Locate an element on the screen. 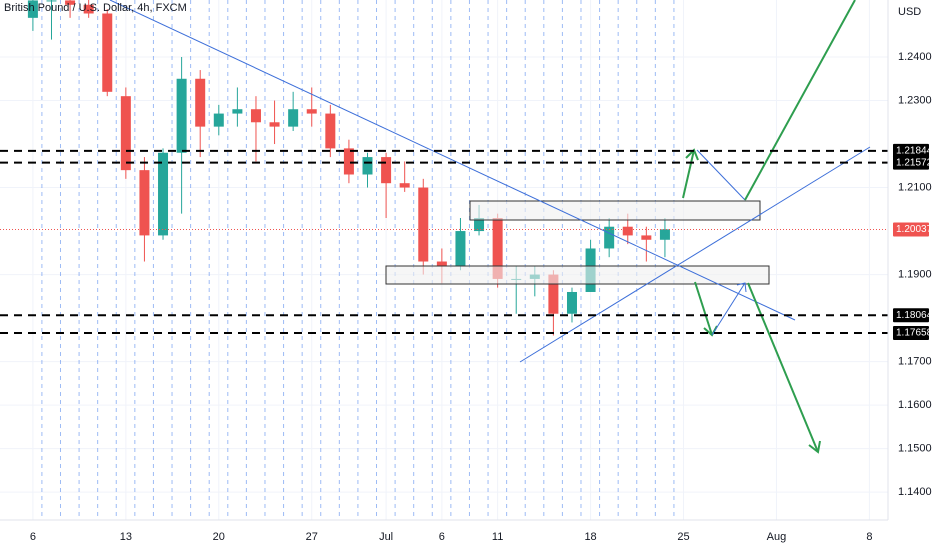 This screenshot has height=550, width=932. level-label: 1.18064 is located at coordinates (914, 315).